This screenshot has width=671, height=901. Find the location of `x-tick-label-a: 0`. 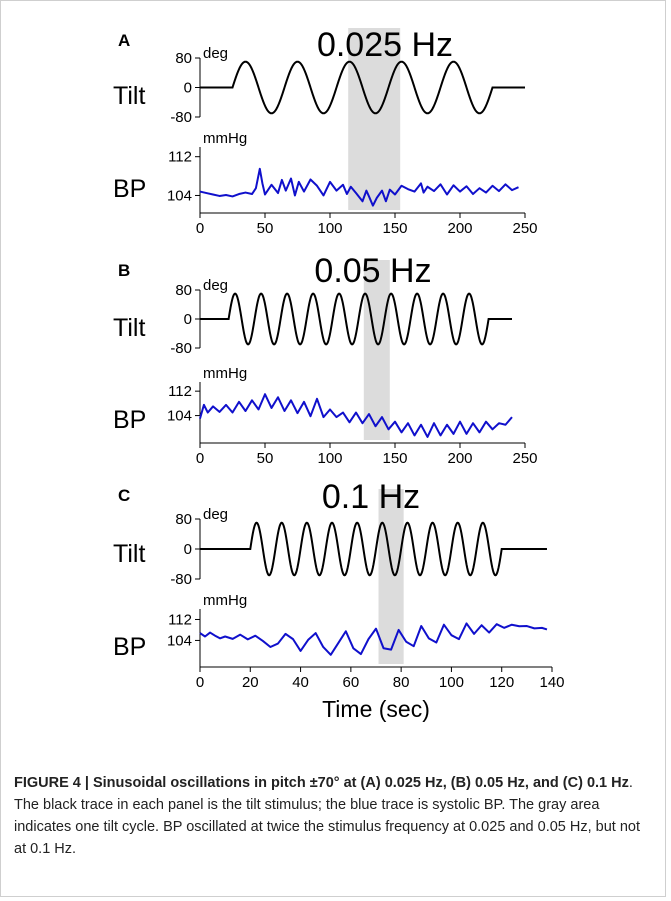

x-tick-label-a: 0 is located at coordinates (200, 228).